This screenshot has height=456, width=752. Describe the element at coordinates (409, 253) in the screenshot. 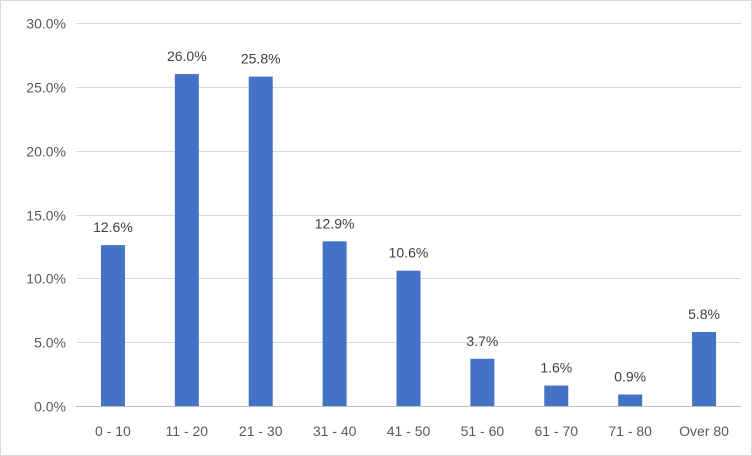

I see `data-label: 10.6%` at that location.